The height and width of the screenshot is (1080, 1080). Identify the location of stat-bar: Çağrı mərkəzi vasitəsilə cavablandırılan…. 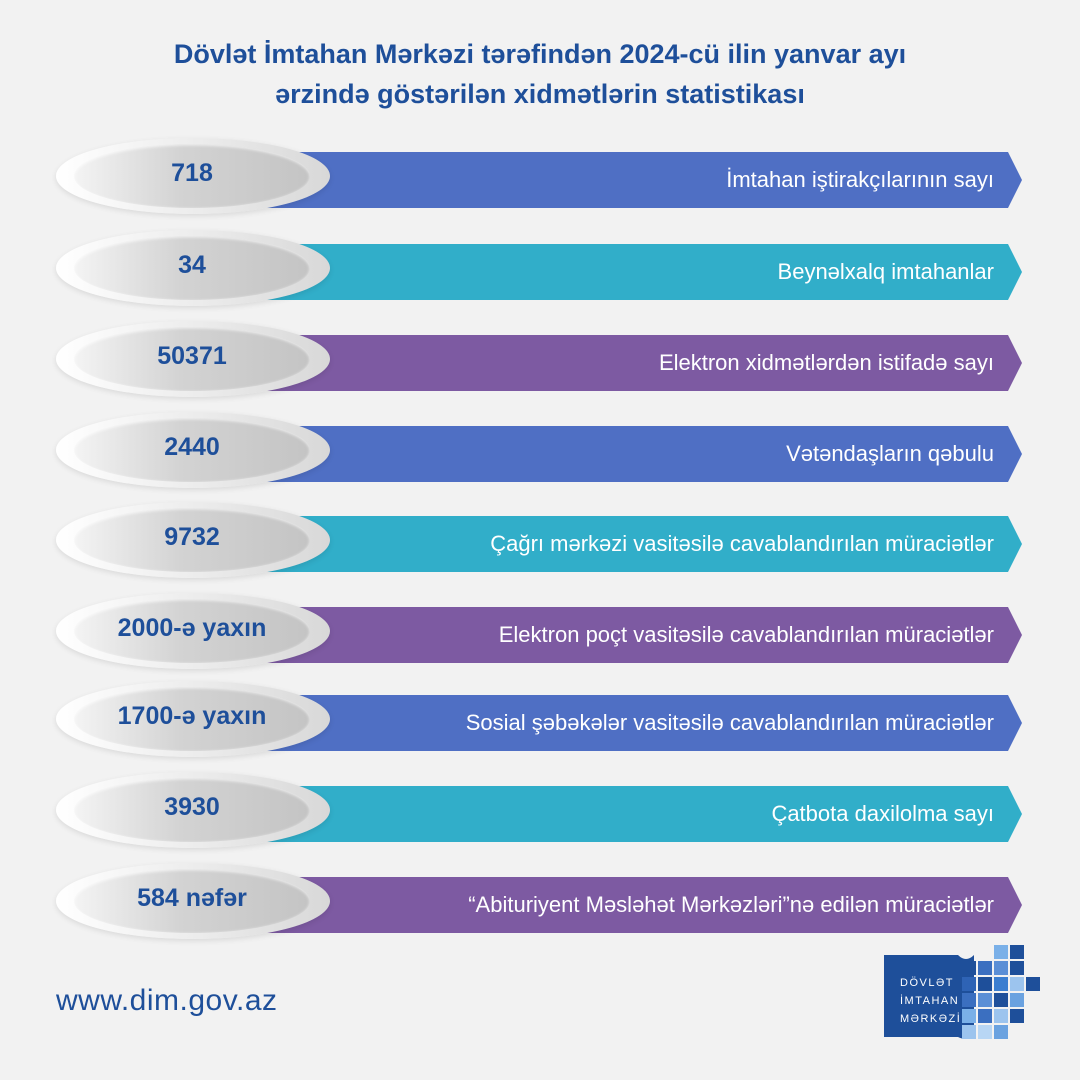
(644, 544).